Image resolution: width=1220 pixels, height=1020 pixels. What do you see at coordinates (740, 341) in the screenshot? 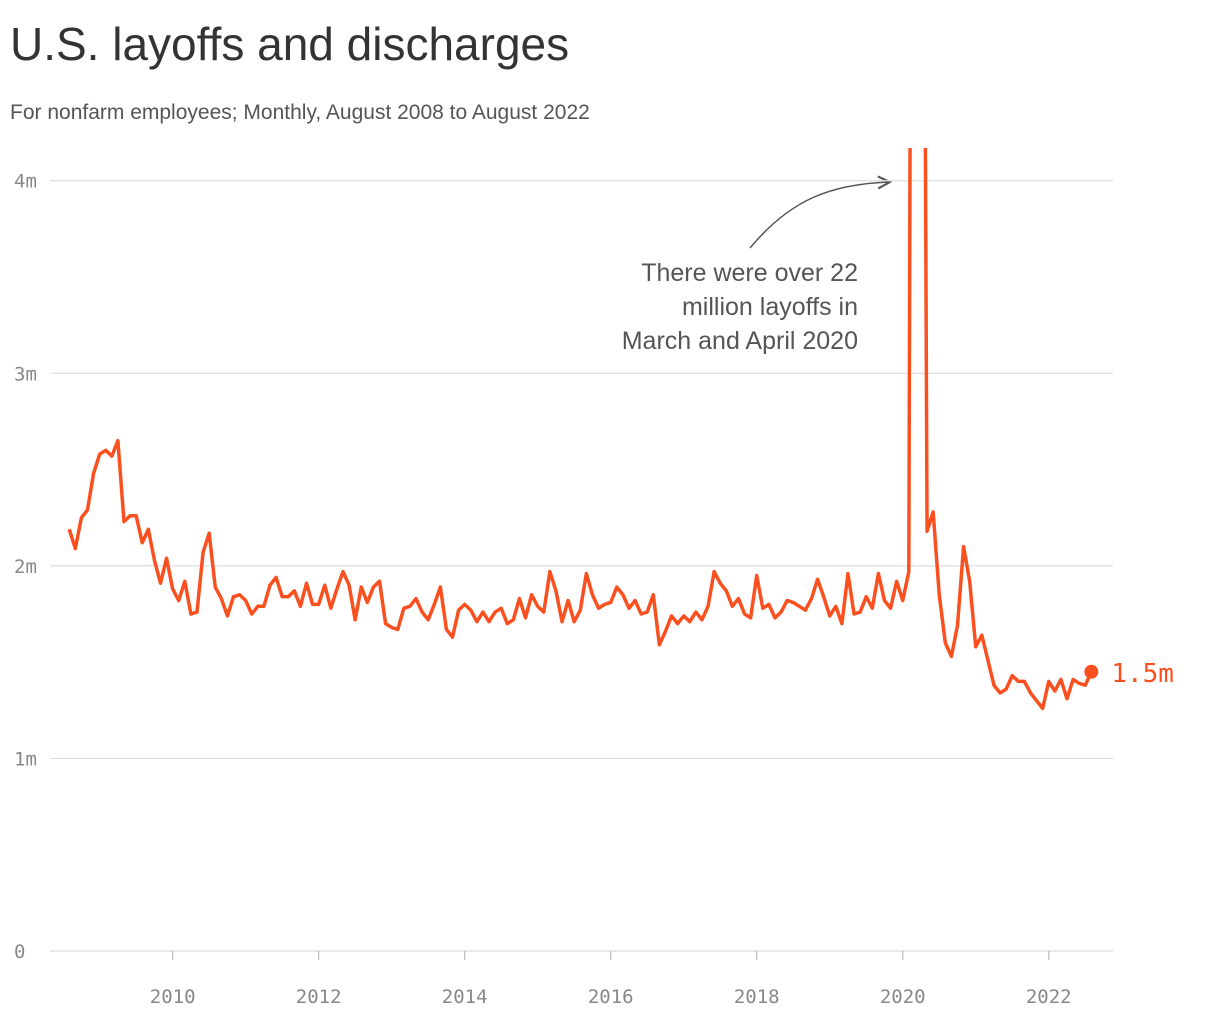
I see `annotation-text: March and April 2020` at bounding box center [740, 341].